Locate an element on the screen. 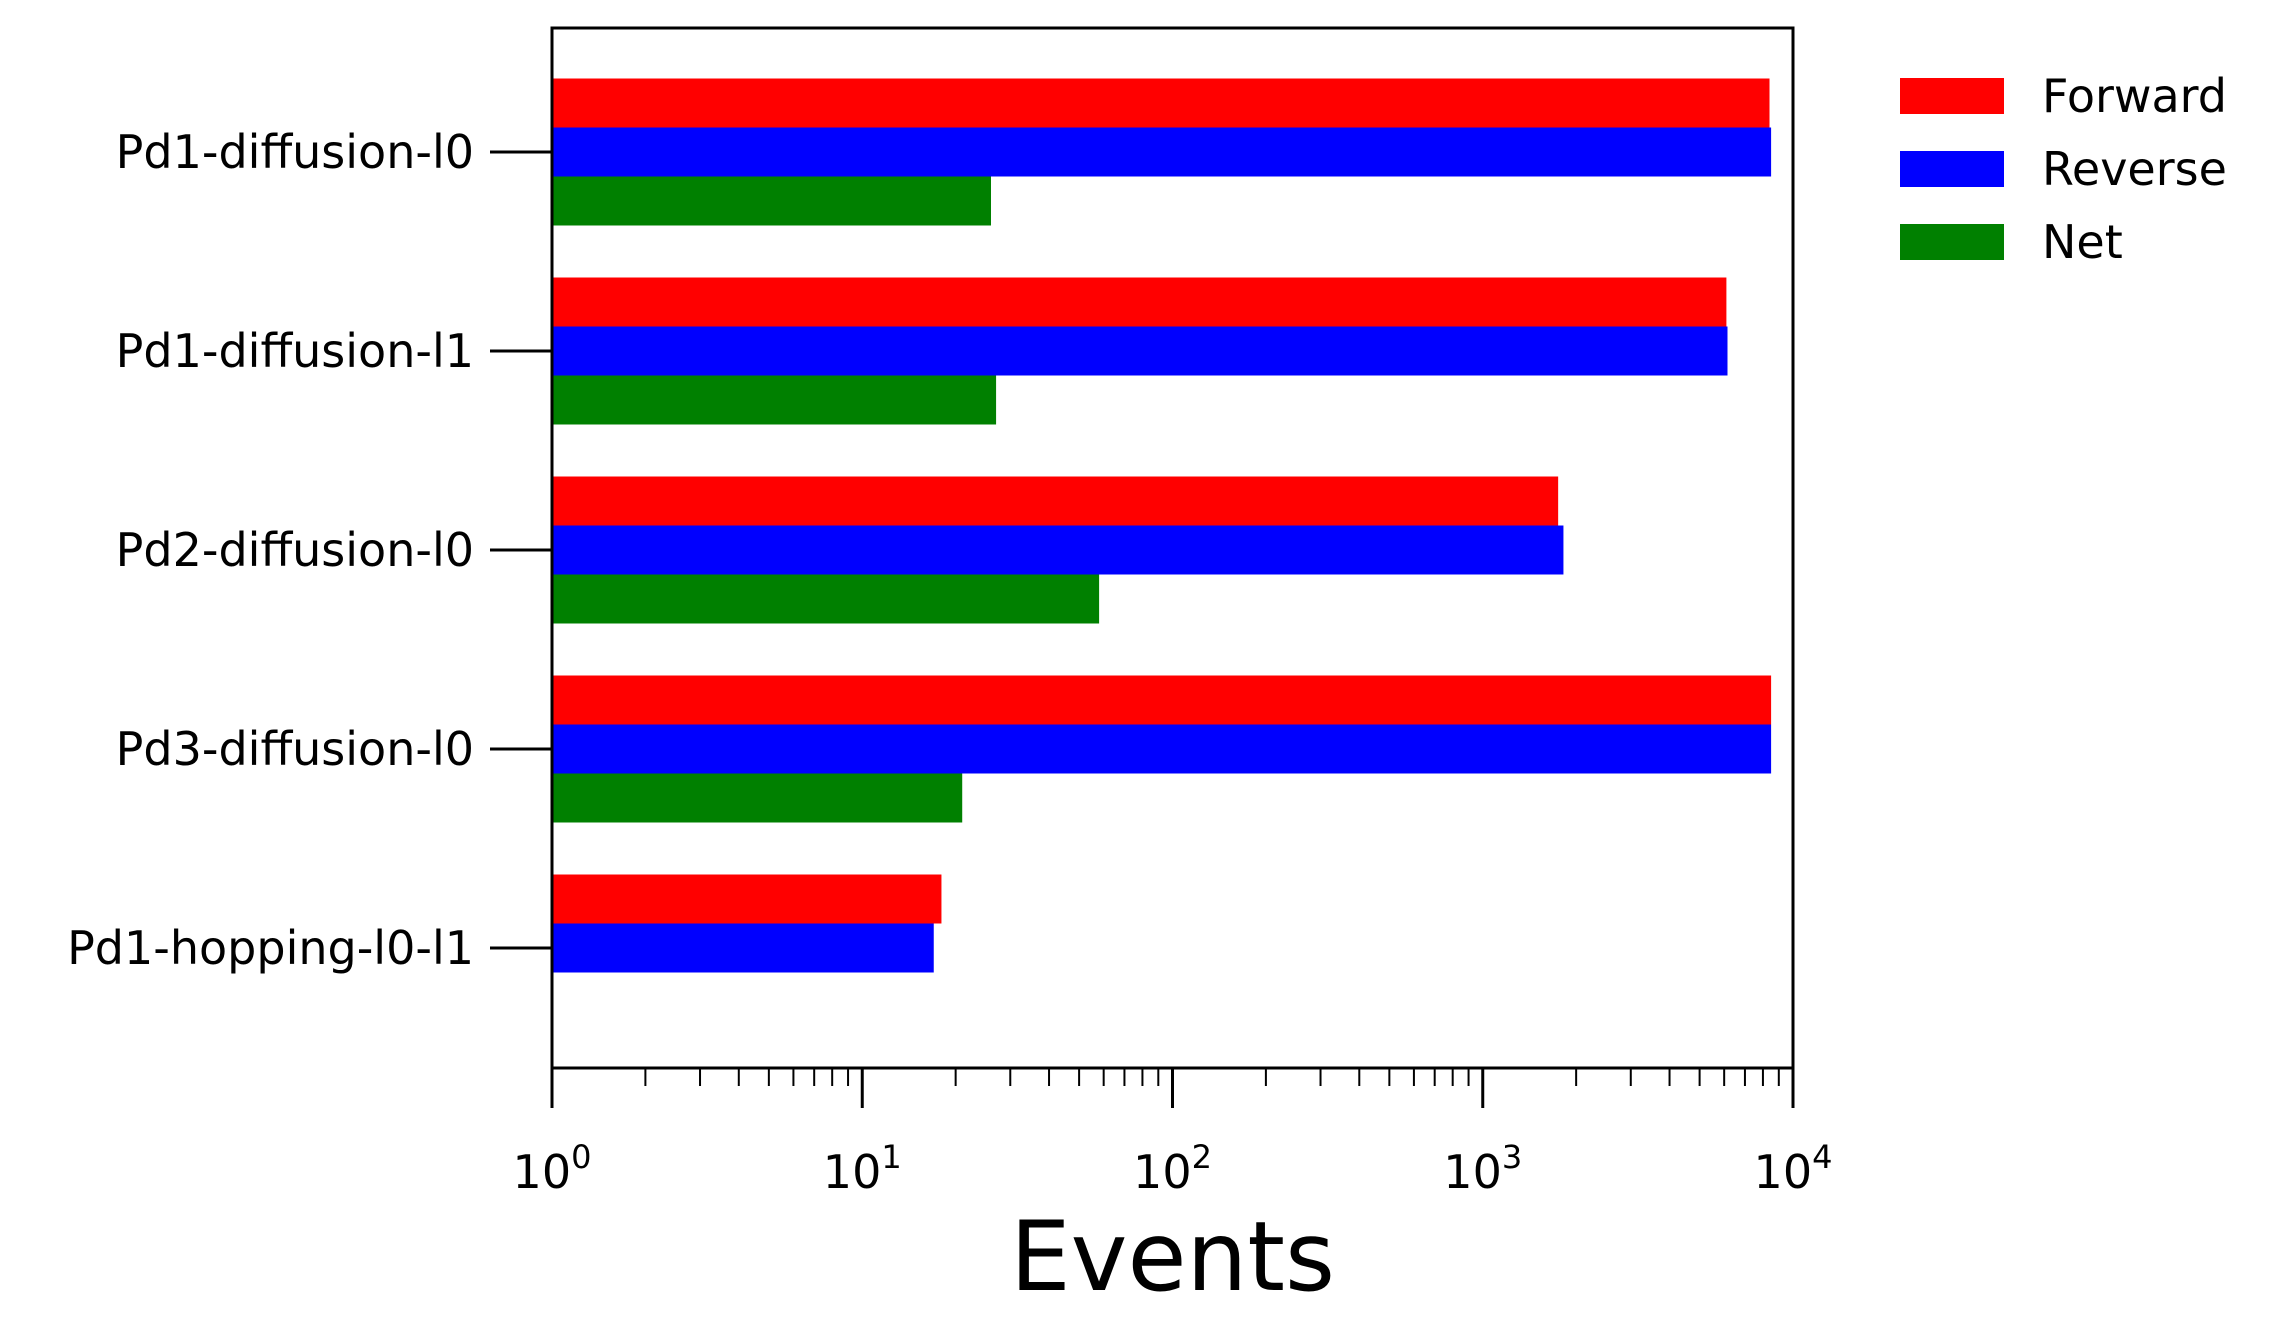 The width and height of the screenshot is (2284, 1333). x-tick-label: 10⁰ is located at coordinates (552, 1168).